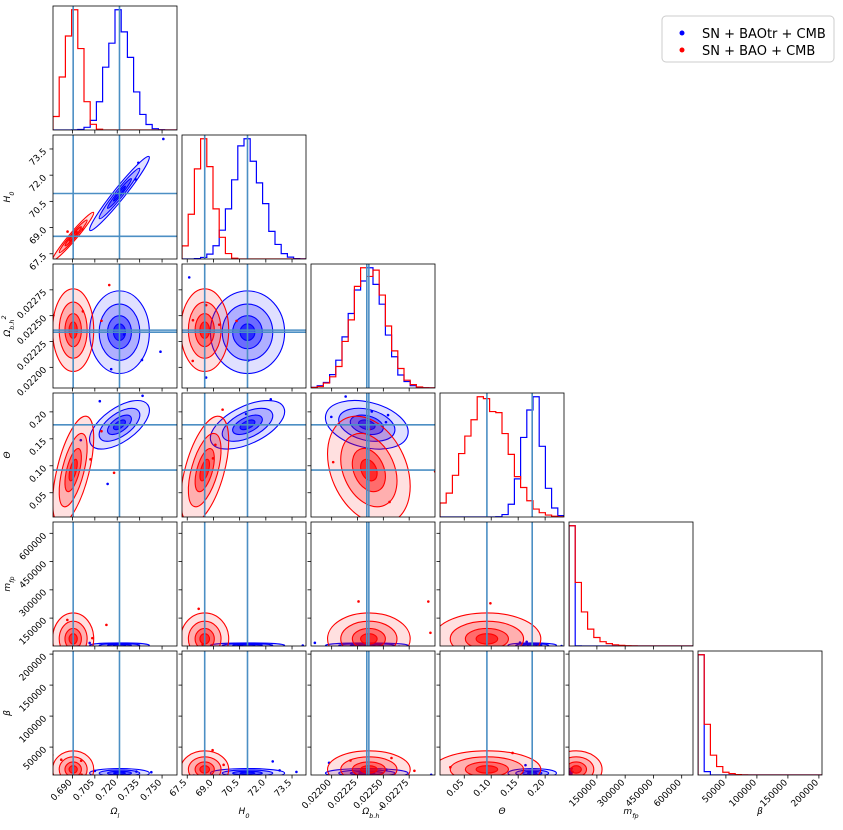 This screenshot has width=843, height=830. I want to click on panel-beta-beta: 50000 100000 150000 200000 β, so click(760, 733).